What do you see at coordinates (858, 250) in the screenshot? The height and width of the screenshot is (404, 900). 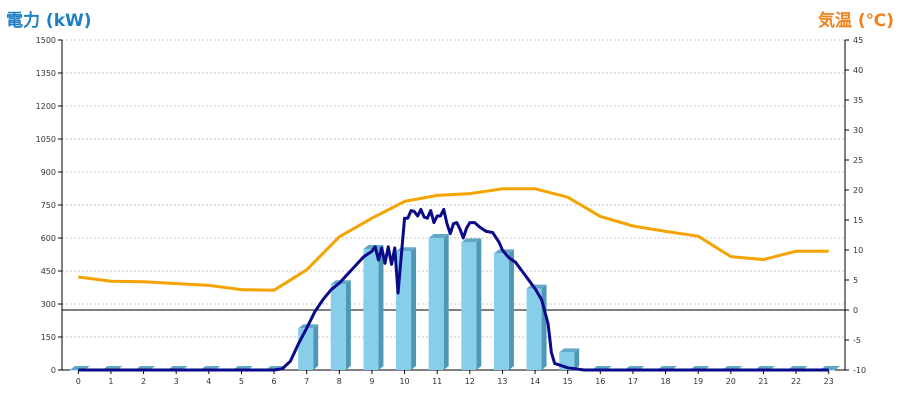 I see `right-tick-label: 10` at bounding box center [858, 250].